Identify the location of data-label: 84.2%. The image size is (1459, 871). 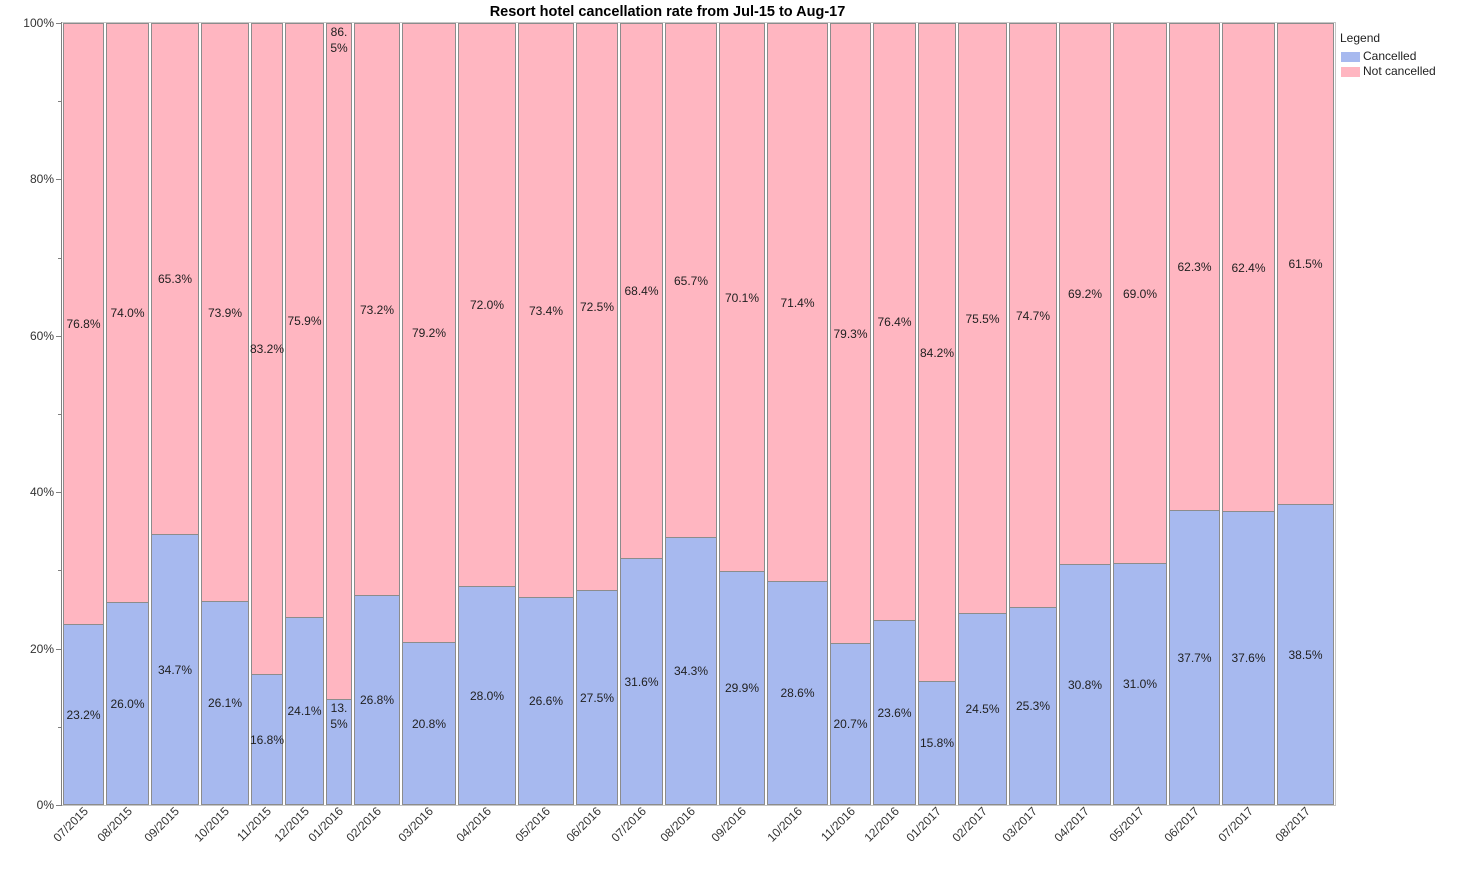
(937, 352).